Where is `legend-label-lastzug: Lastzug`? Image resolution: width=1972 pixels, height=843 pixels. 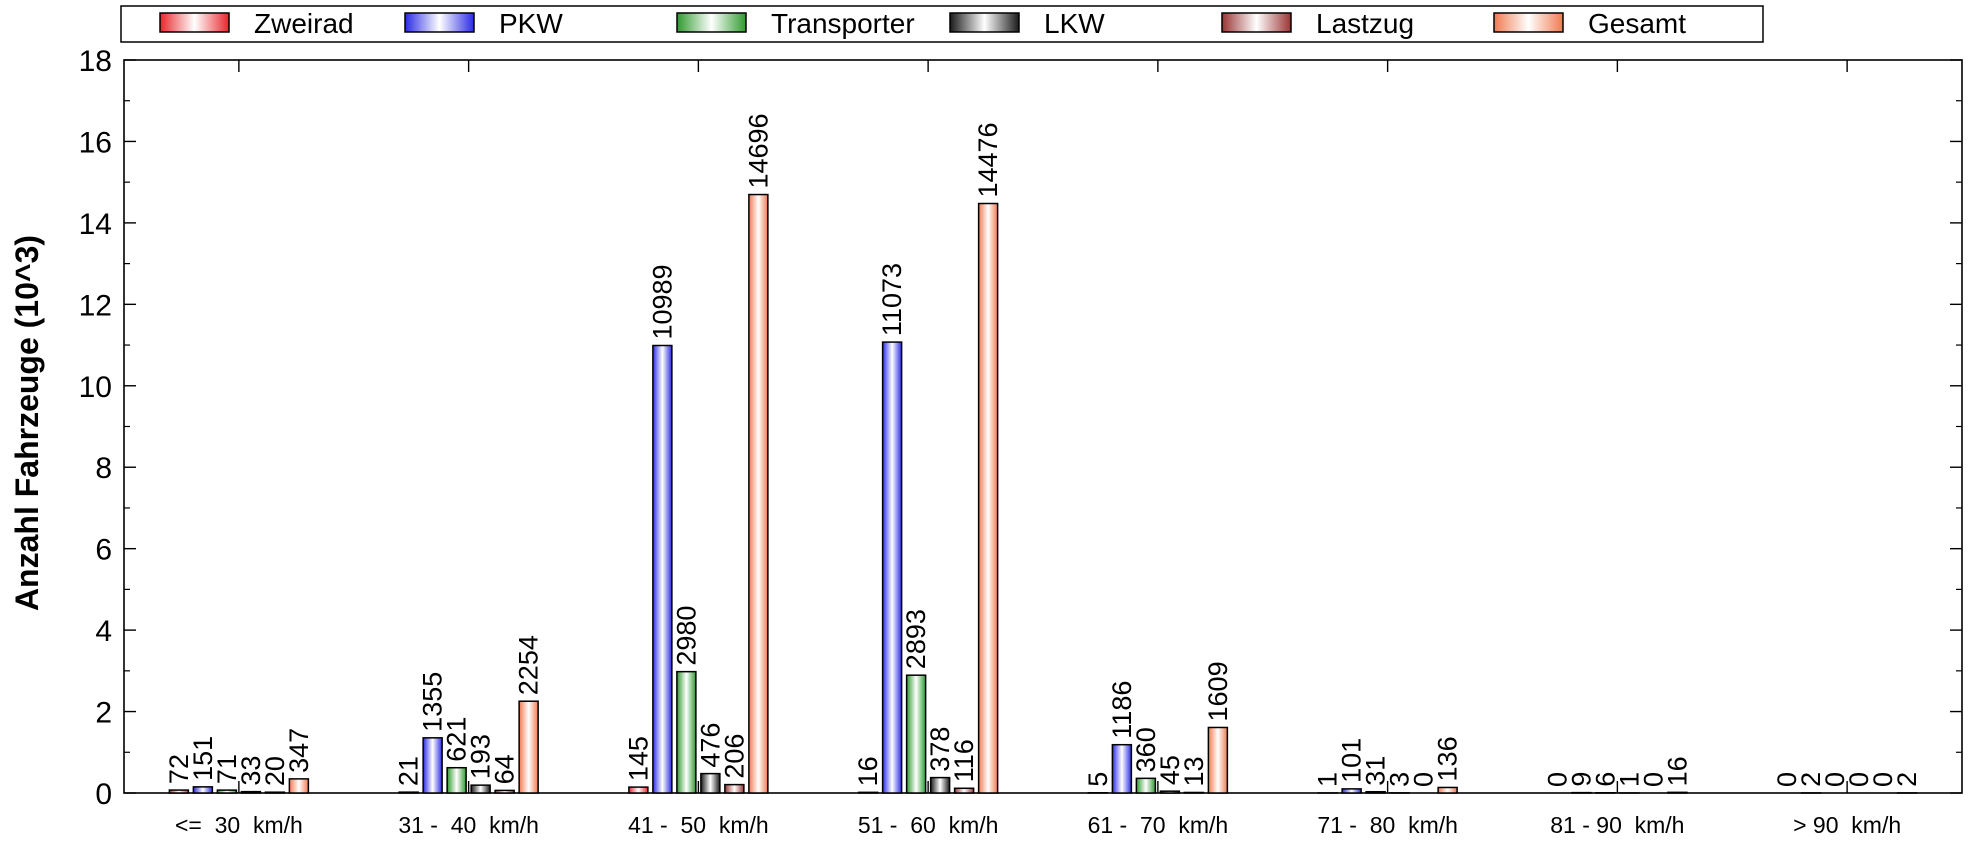
legend-label-lastzug: Lastzug is located at coordinates (1365, 23).